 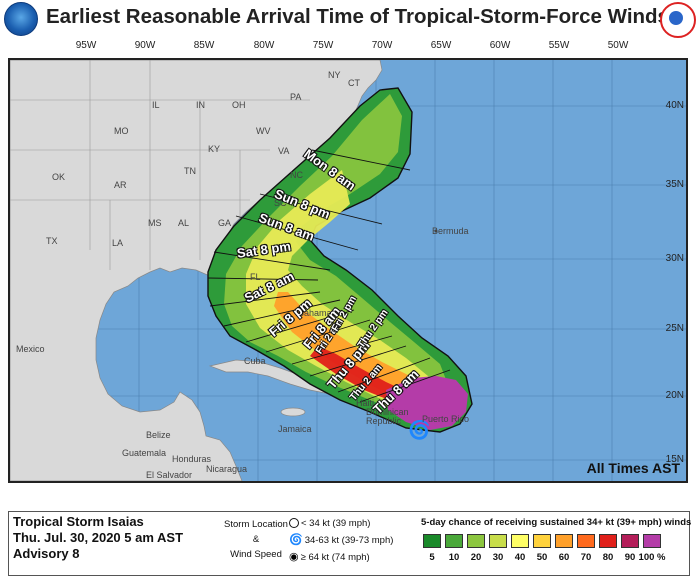 I want to click on place-label: Bermuda, so click(x=450, y=231).